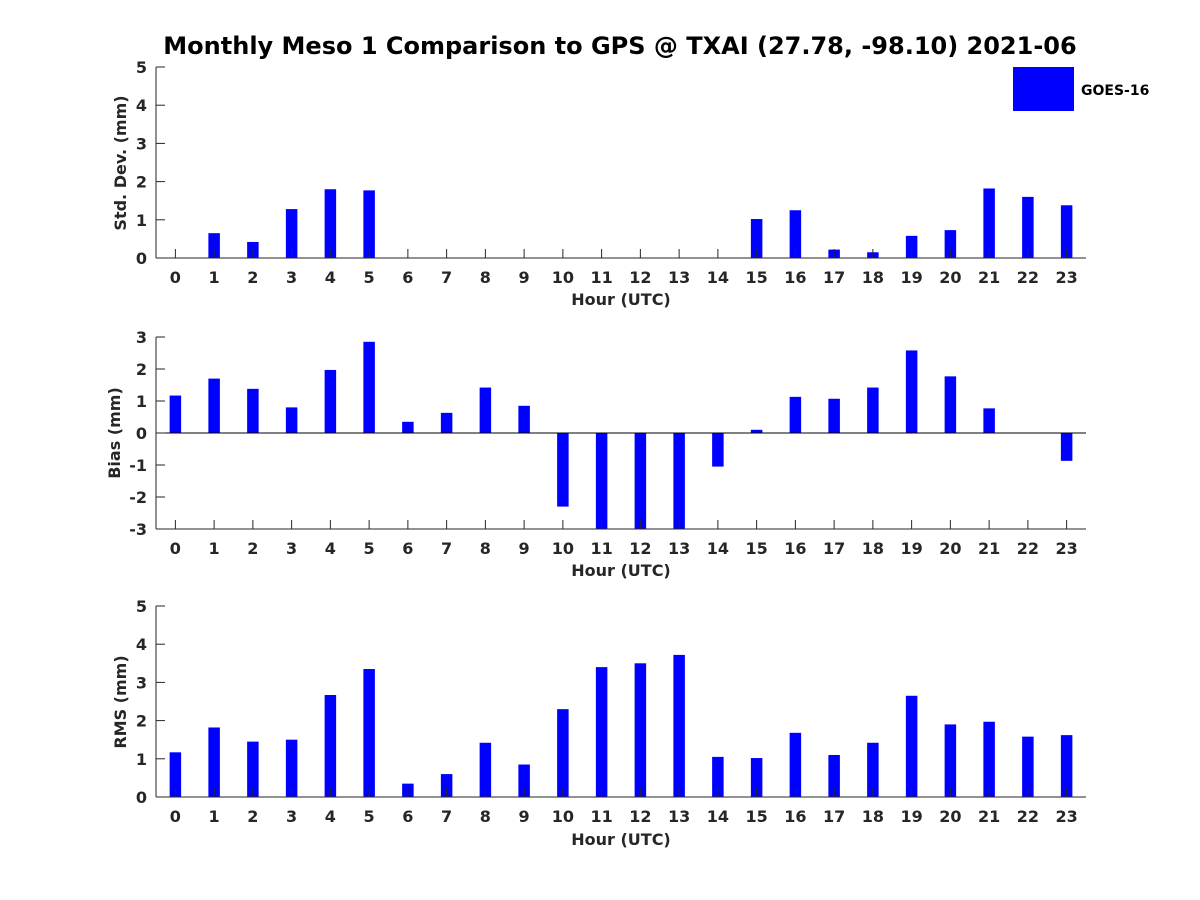  What do you see at coordinates (718, 548) in the screenshot?
I see `panel-bias-xtick-label: 14` at bounding box center [718, 548].